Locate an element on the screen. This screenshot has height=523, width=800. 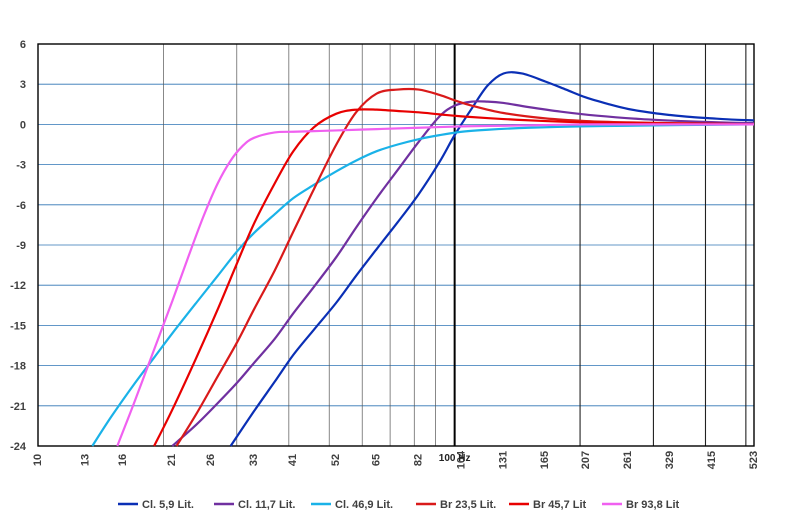
x-tick-label: 207 is located at coordinates (586, 460).